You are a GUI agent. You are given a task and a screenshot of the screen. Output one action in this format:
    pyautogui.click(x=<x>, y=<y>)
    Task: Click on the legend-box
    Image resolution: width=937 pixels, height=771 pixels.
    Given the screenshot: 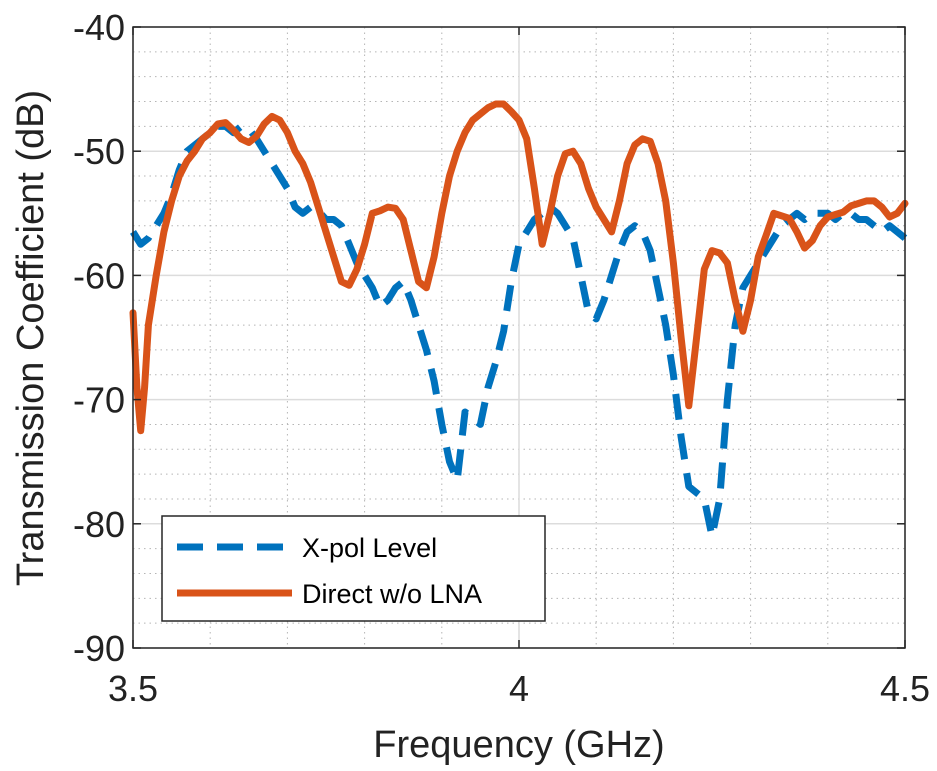 What is the action you would take?
    pyautogui.click(x=353, y=568)
    